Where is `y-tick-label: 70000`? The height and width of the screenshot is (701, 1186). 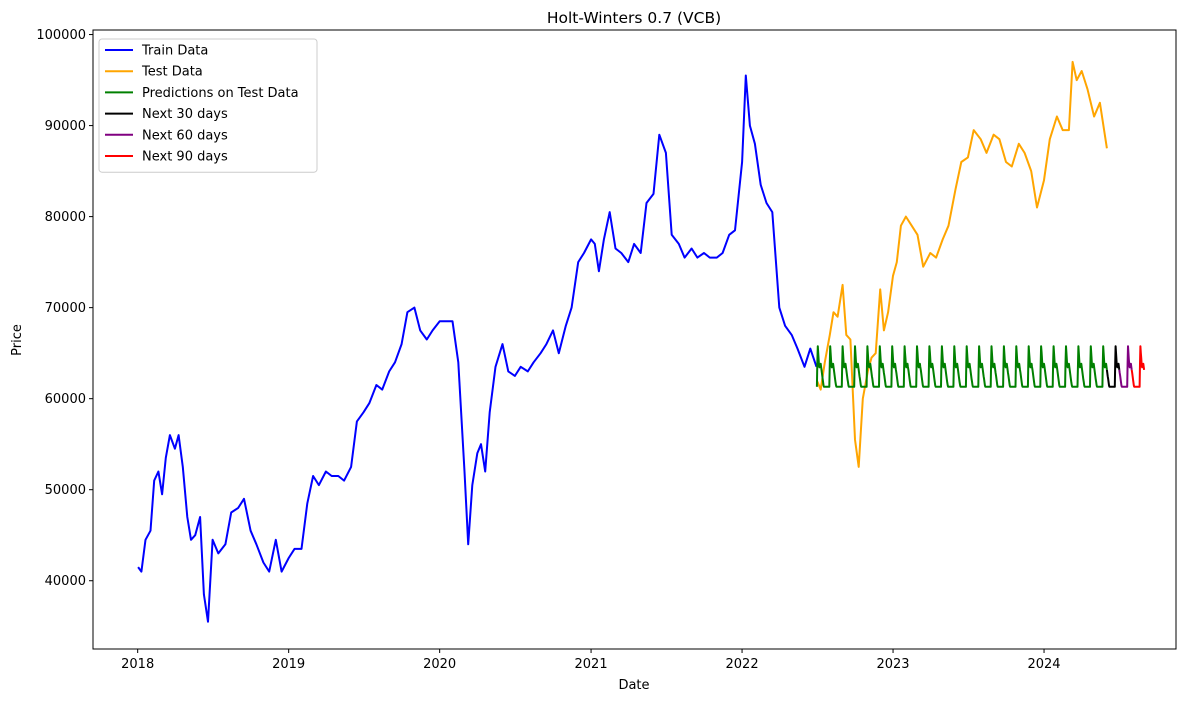
y-tick-label: 70000 is located at coordinates (65, 308).